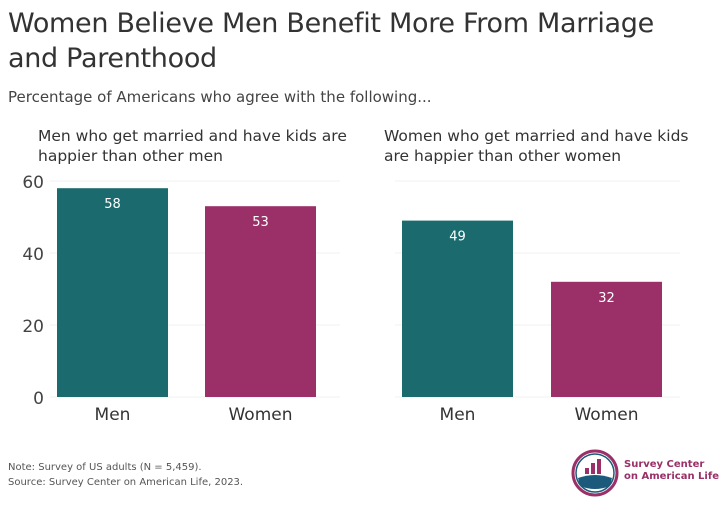 The height and width of the screenshot is (519, 720). I want to click on data-label: 32, so click(606, 298).